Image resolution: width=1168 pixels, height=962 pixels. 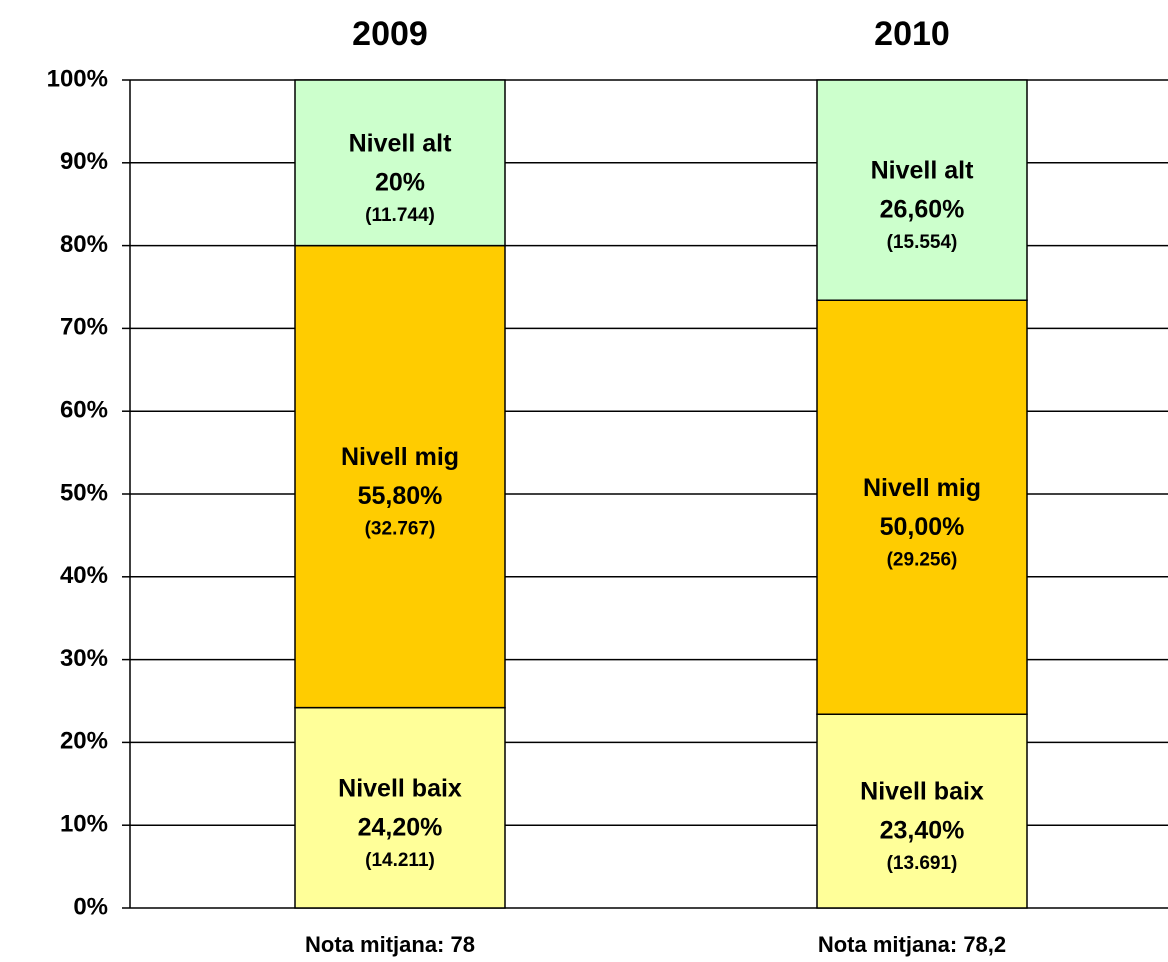 What do you see at coordinates (84, 824) in the screenshot?
I see `y-tick-label: 10%` at bounding box center [84, 824].